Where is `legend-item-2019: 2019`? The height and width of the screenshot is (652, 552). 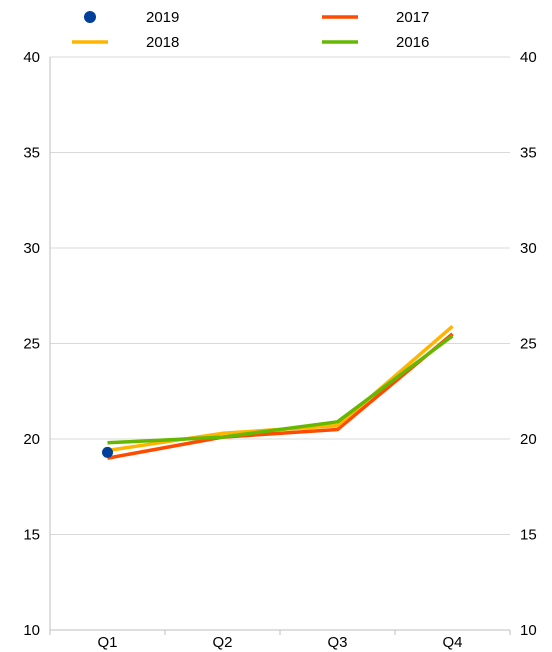 legend-item-2019: 2019 is located at coordinates (131, 17).